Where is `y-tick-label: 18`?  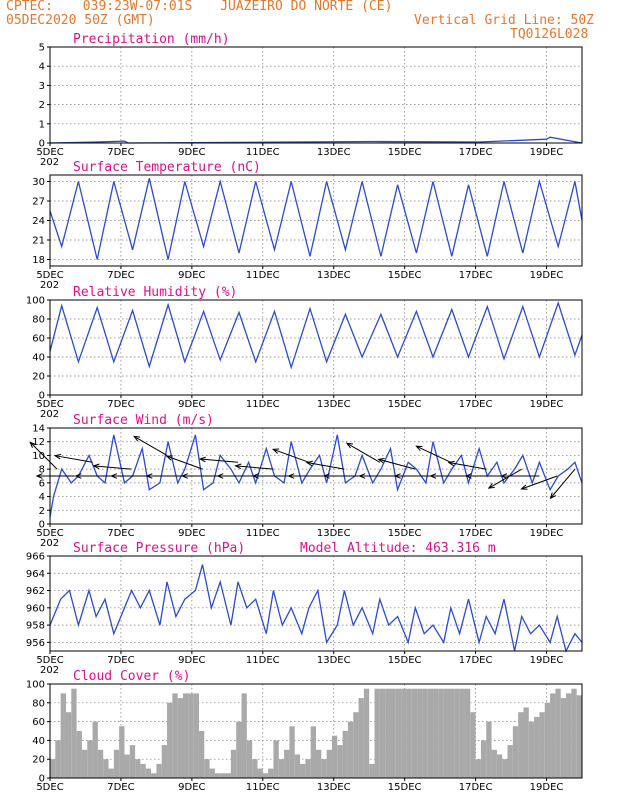 y-tick-label: 18 is located at coordinates (38, 260).